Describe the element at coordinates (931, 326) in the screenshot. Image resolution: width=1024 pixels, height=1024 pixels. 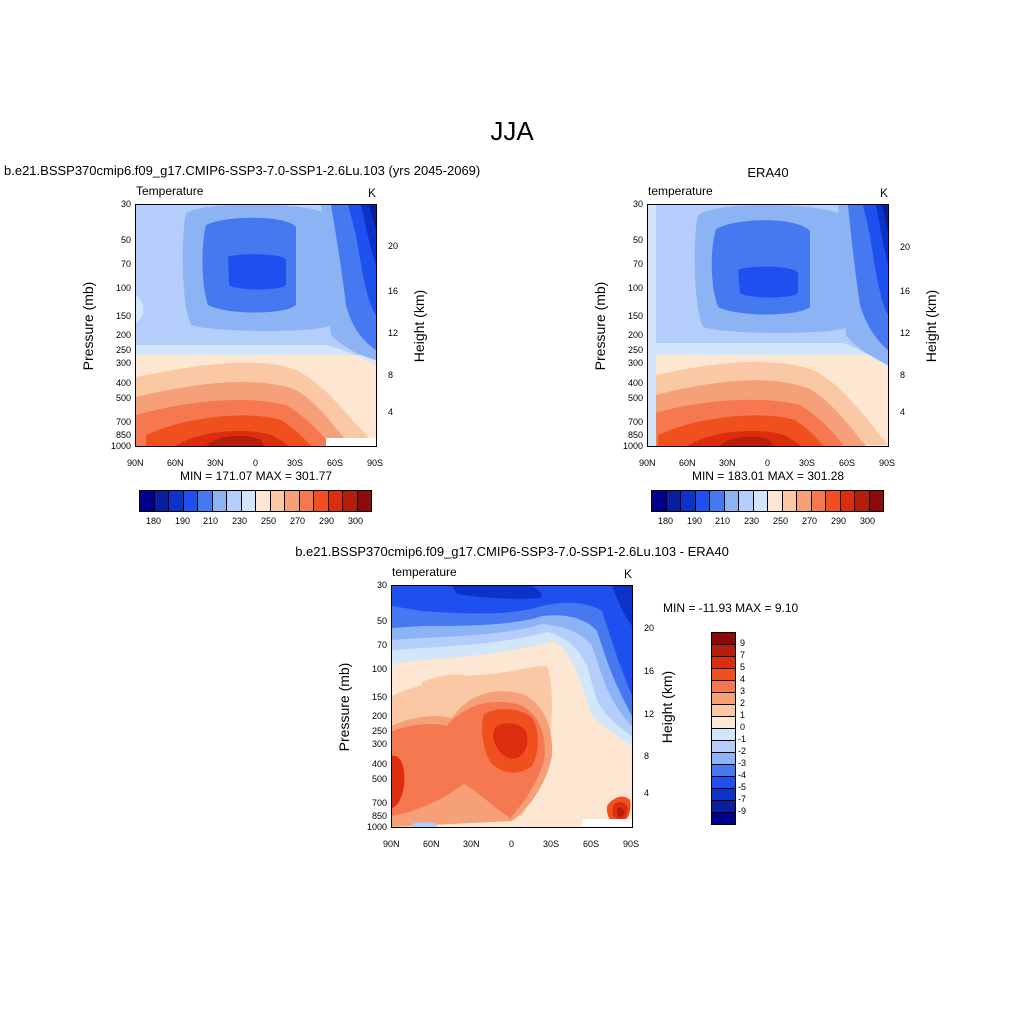
I see `panel2-y2-axis-label: Height (km)` at that location.